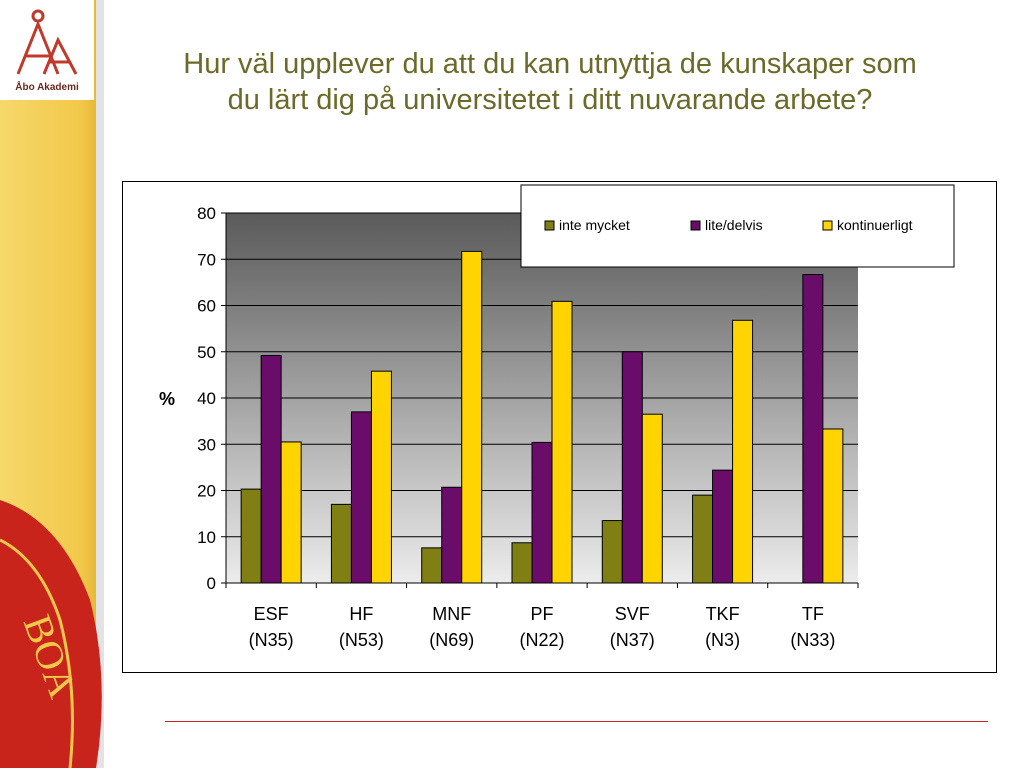 This screenshot has height=773, width=1024. What do you see at coordinates (51, 634) in the screenshot?
I see `seal-icon: BOA` at bounding box center [51, 634].